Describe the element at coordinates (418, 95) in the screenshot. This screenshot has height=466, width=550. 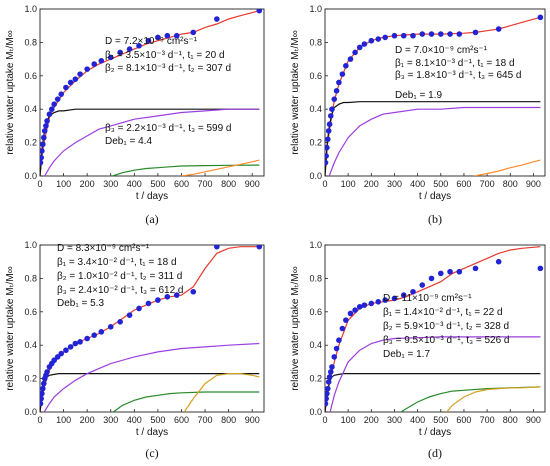
I see `fit-parameter: Deb₁ = 1.9` at that location.